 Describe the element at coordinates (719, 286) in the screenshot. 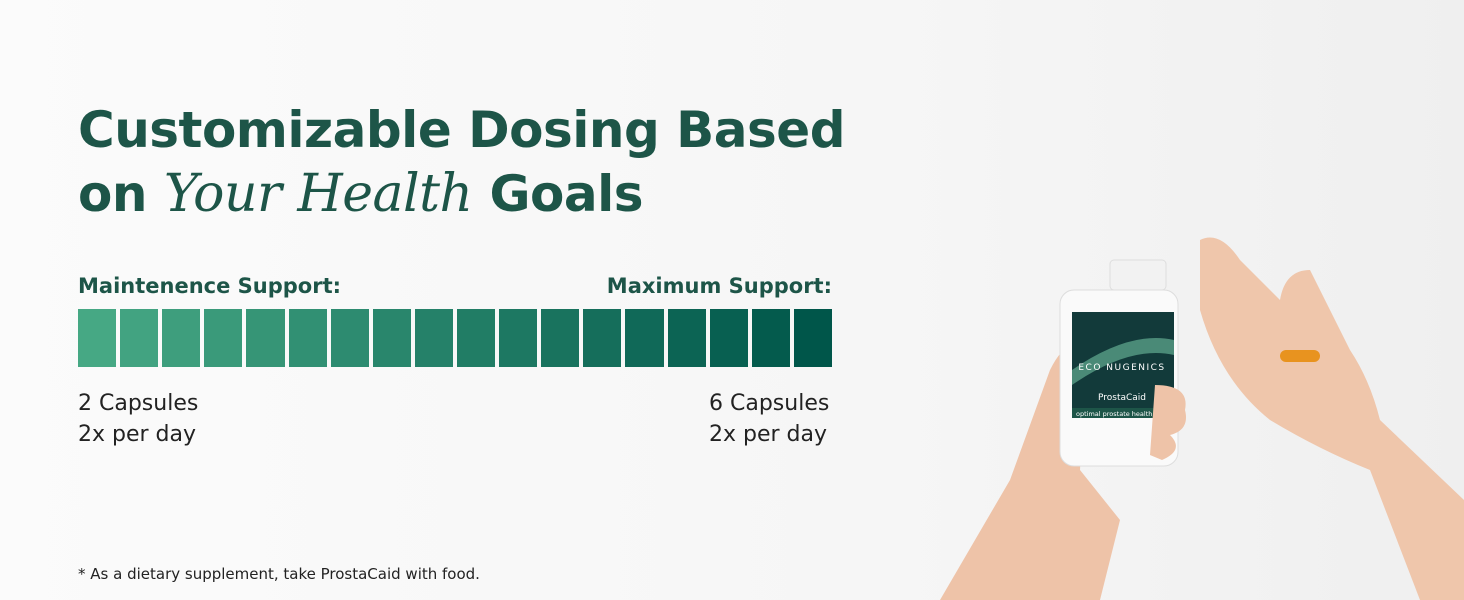

I see `max-label: Maximum Support:` at that location.